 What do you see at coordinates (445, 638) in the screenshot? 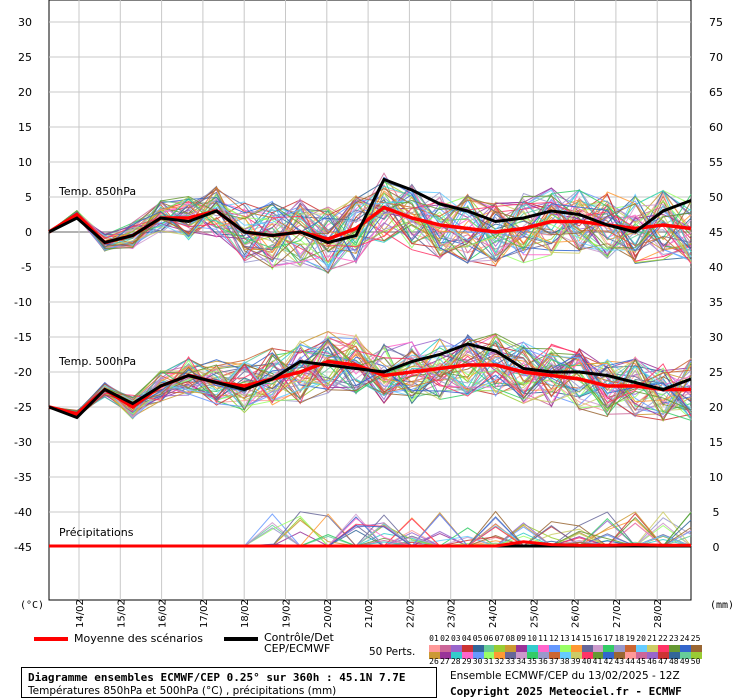
I see `member-label: 02` at bounding box center [445, 638].